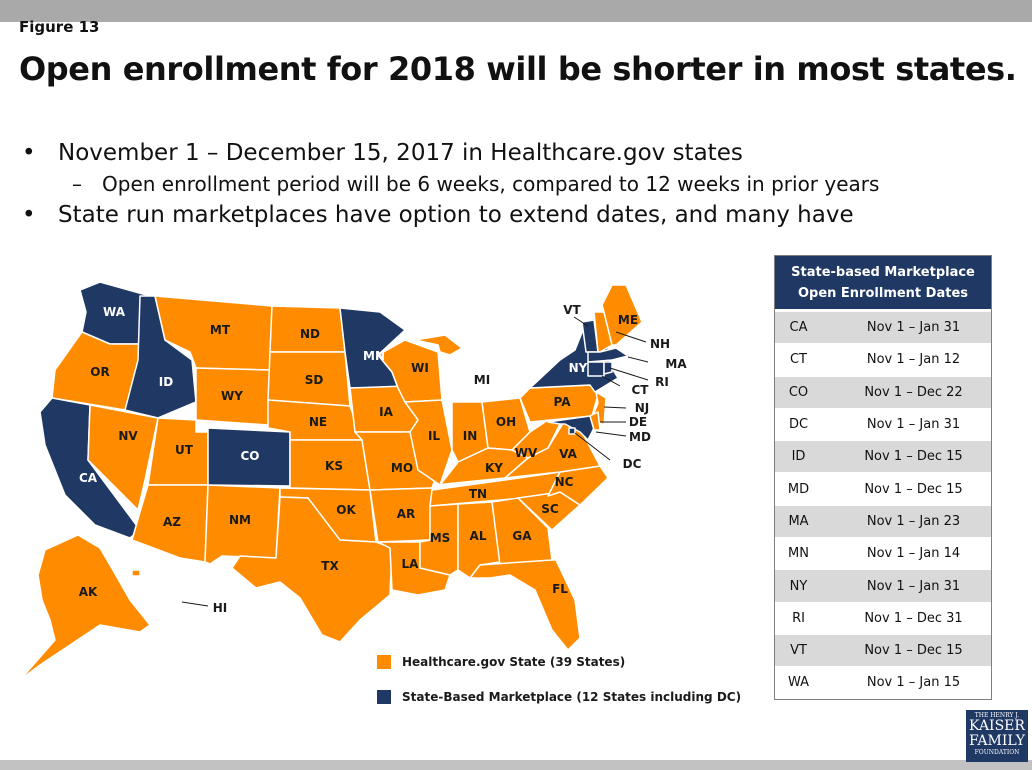 This screenshot has width=1032, height=770. Describe the element at coordinates (482, 380) in the screenshot. I see `svg-text: MI` at that location.